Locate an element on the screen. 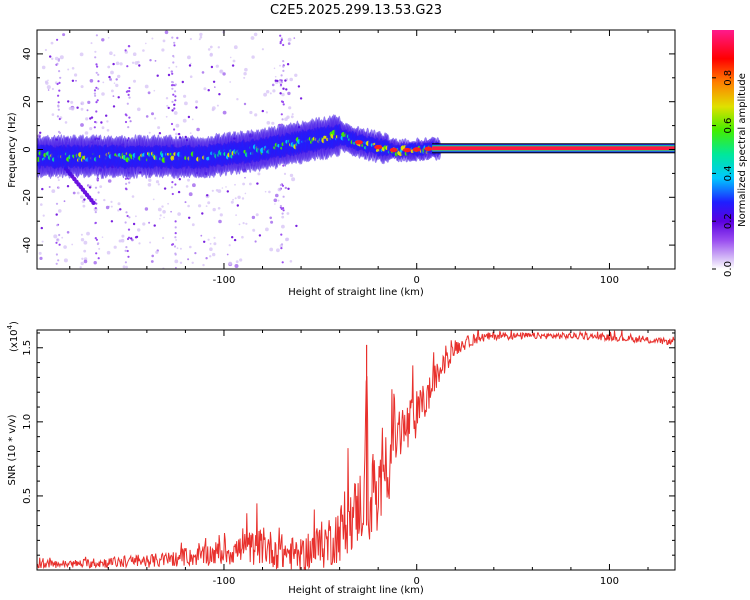 The image size is (750, 600). colorbar-tick-label: 0.2 is located at coordinates (728, 221).